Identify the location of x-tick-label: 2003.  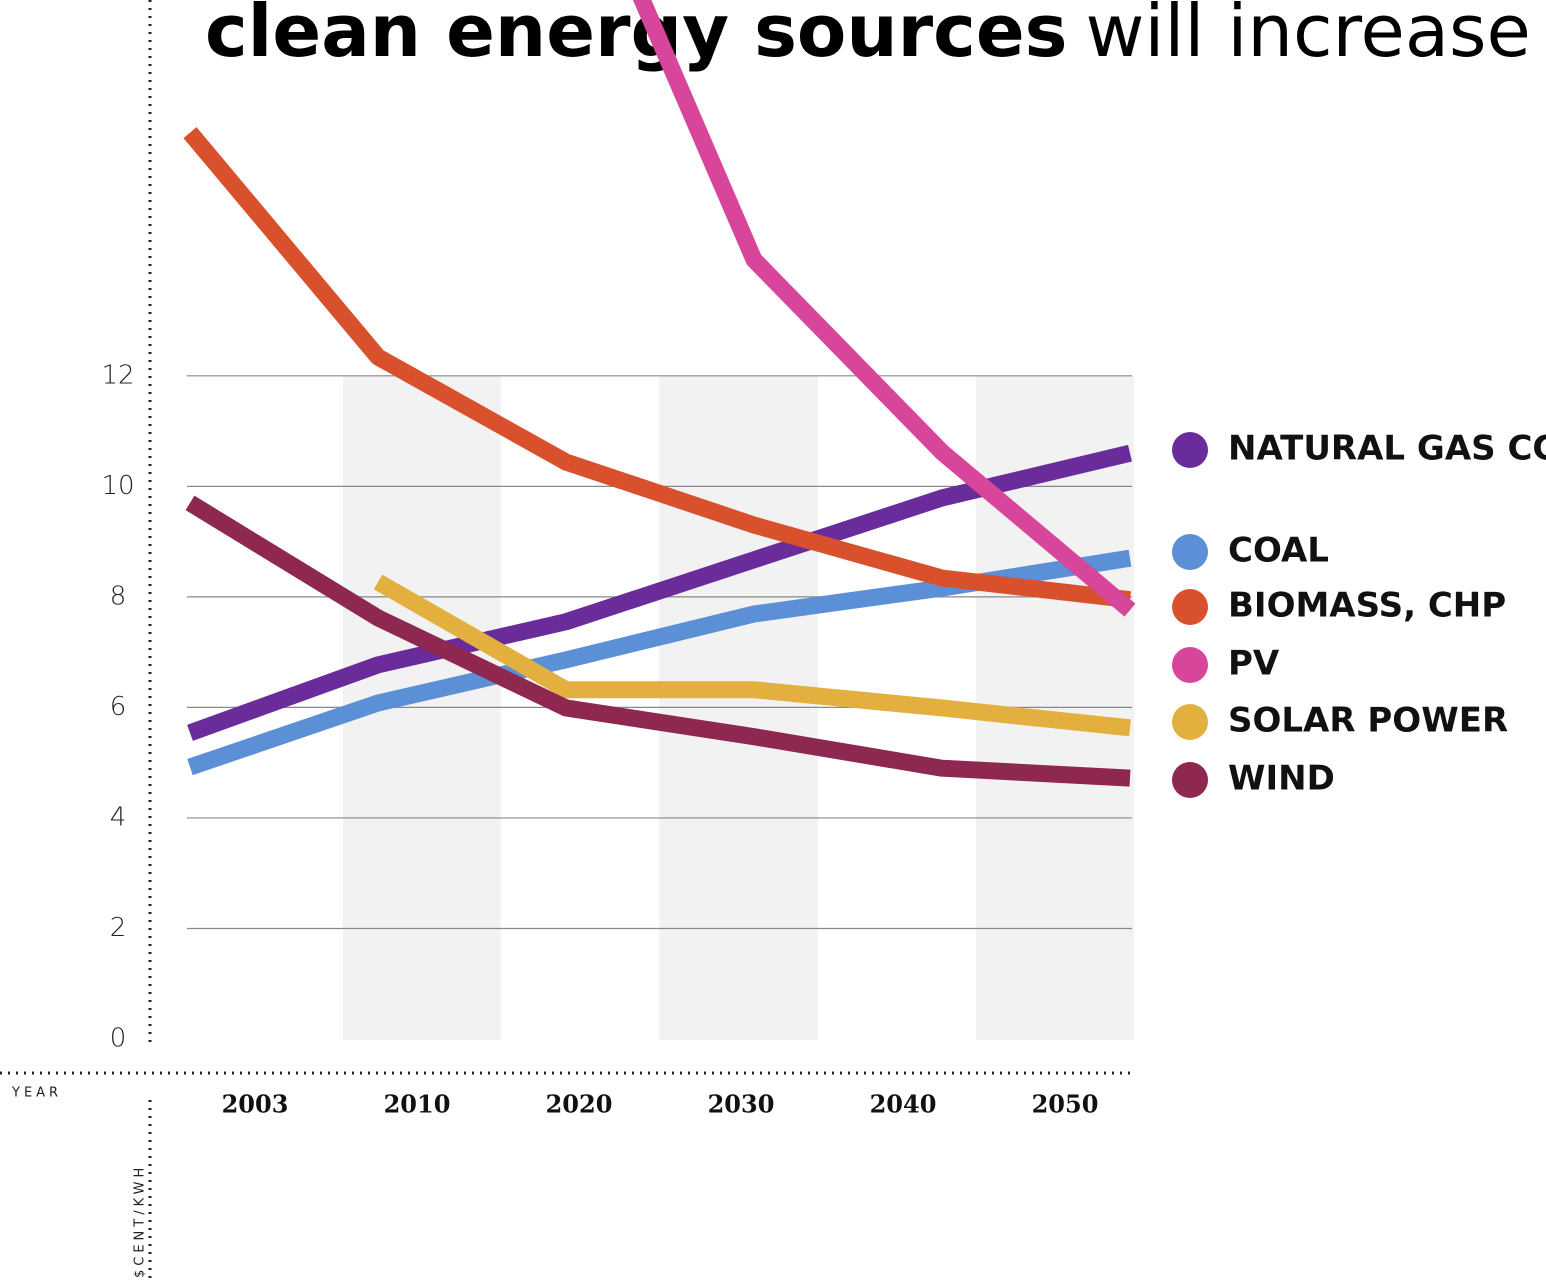
(255, 1104).